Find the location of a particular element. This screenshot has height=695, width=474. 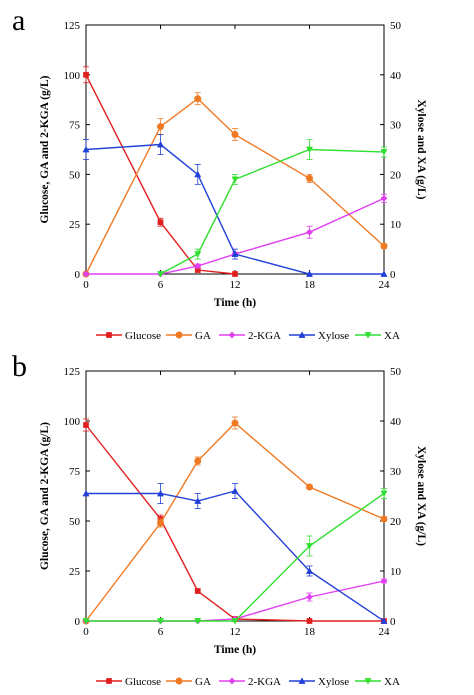

x-tick-label: 0 is located at coordinates (86, 285).